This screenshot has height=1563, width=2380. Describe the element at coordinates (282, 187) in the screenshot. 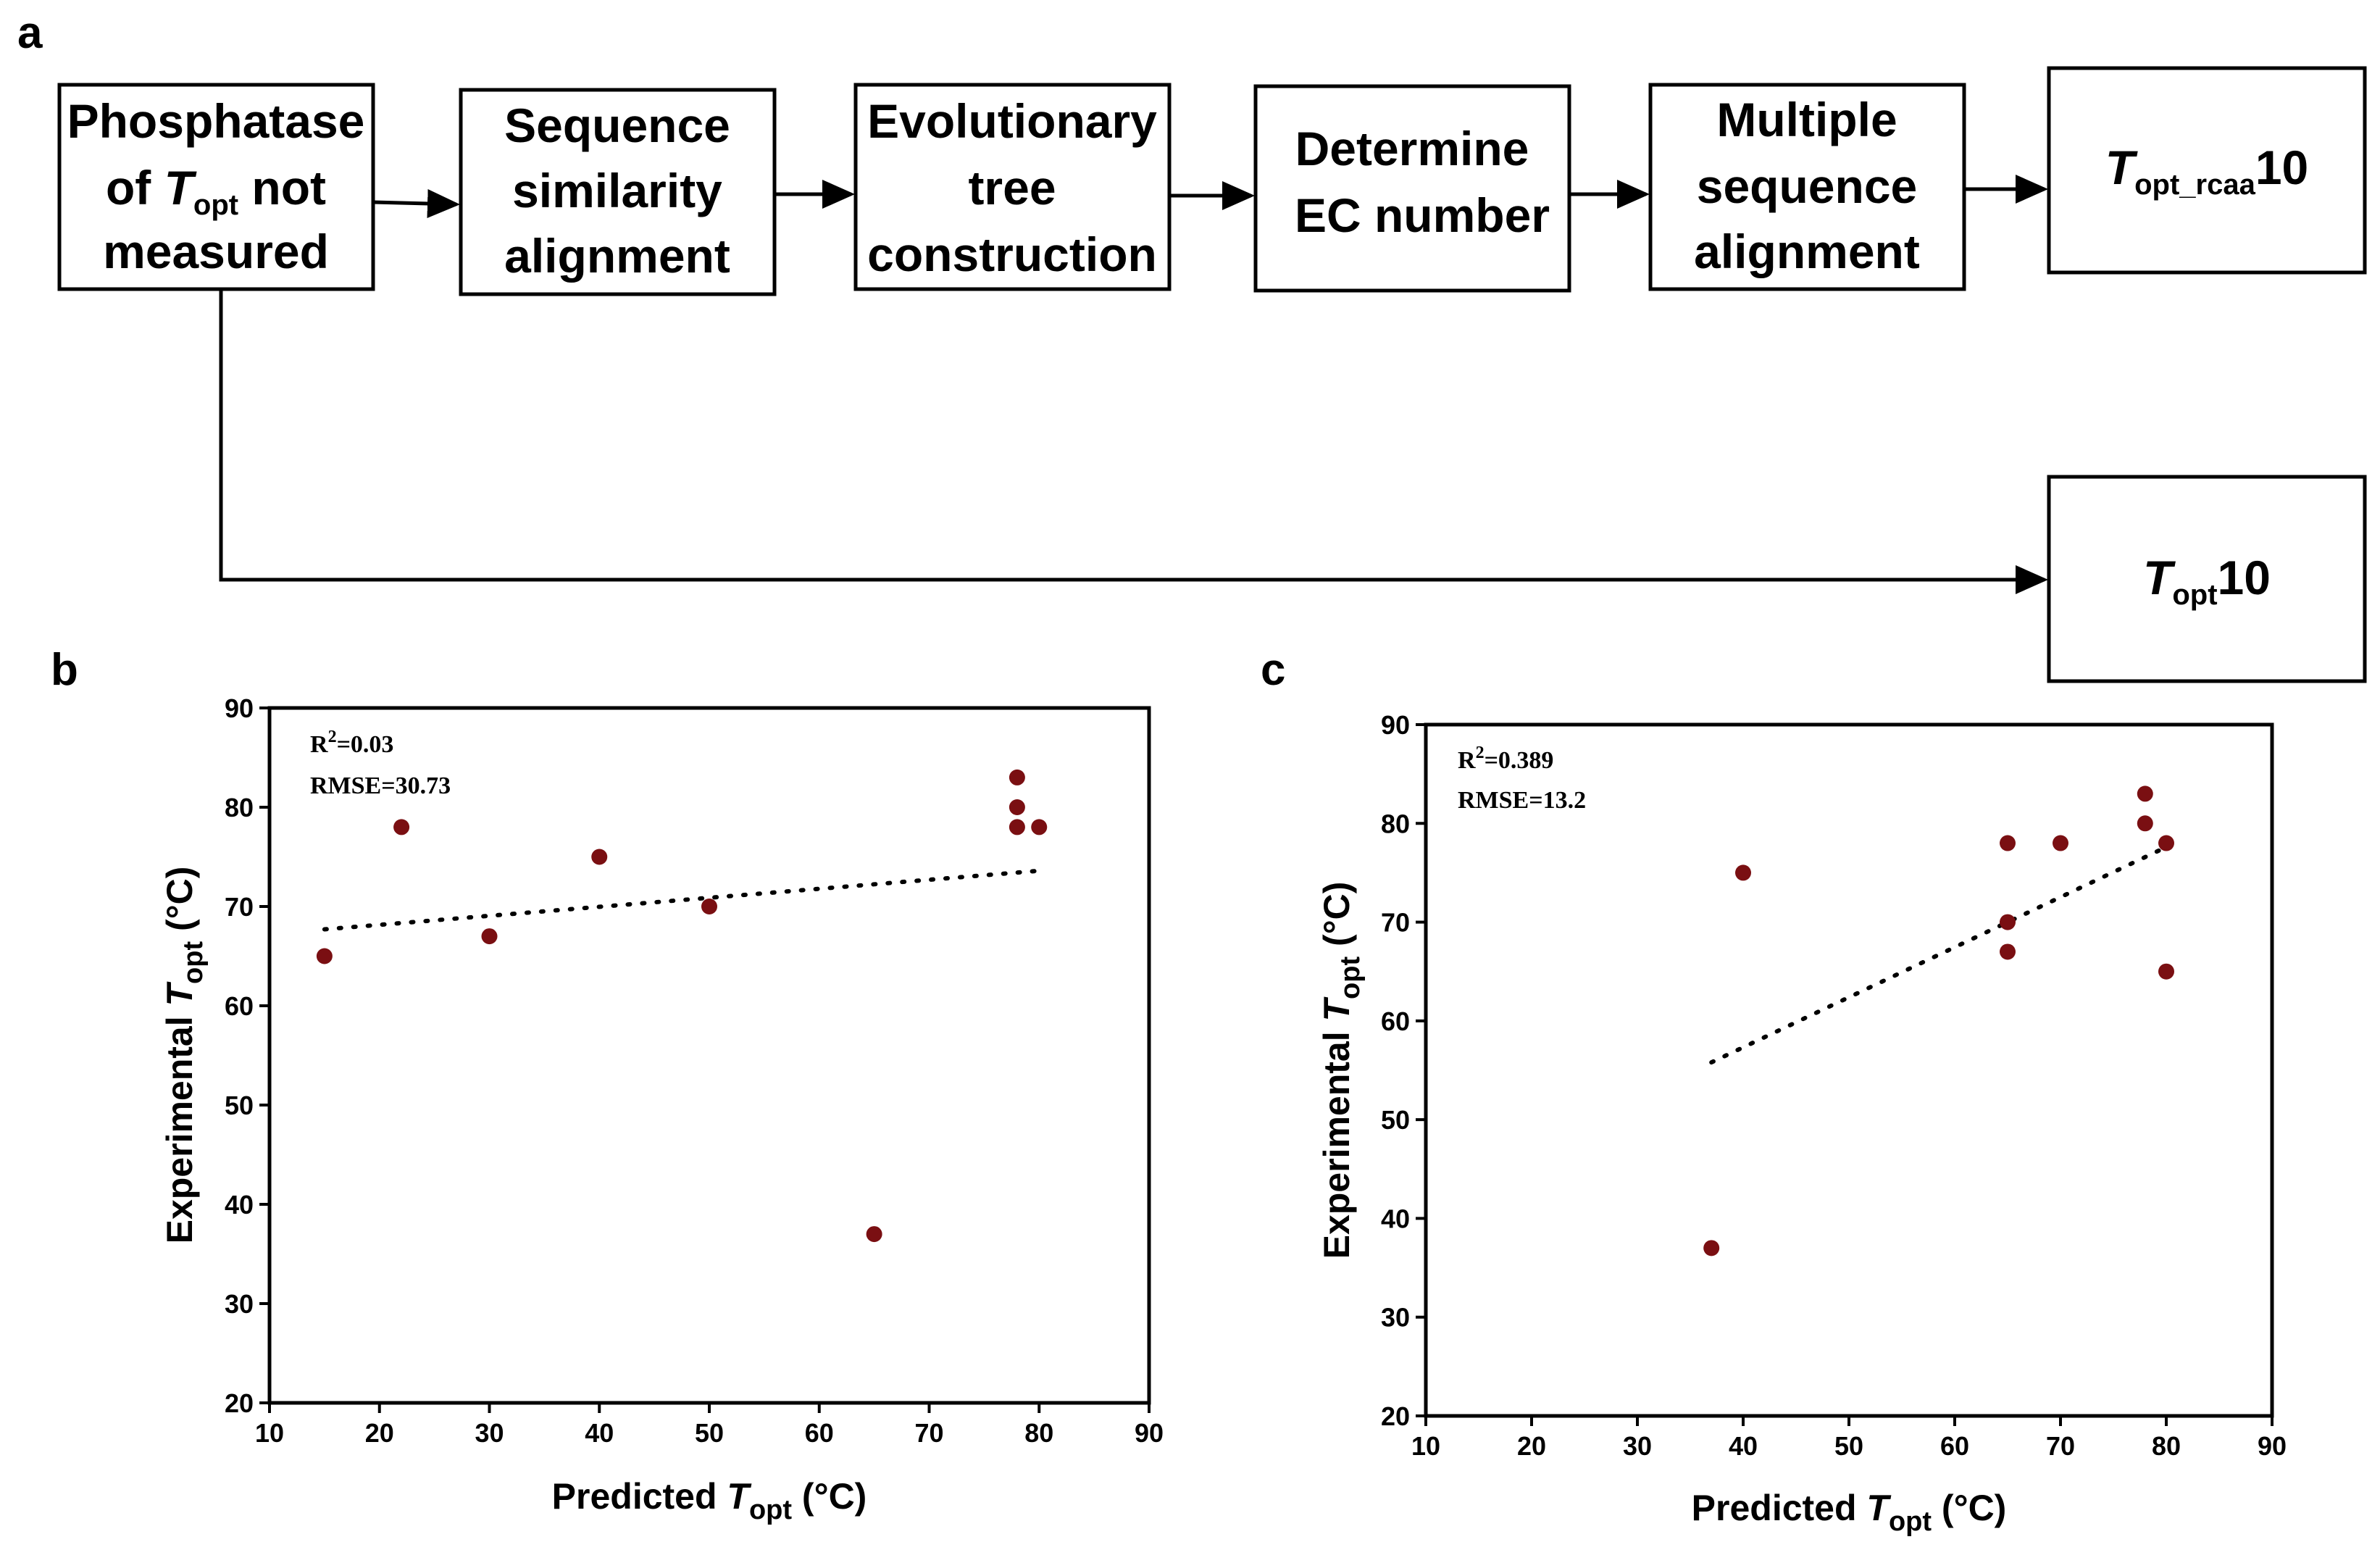

I see `box-text-part: not` at that location.